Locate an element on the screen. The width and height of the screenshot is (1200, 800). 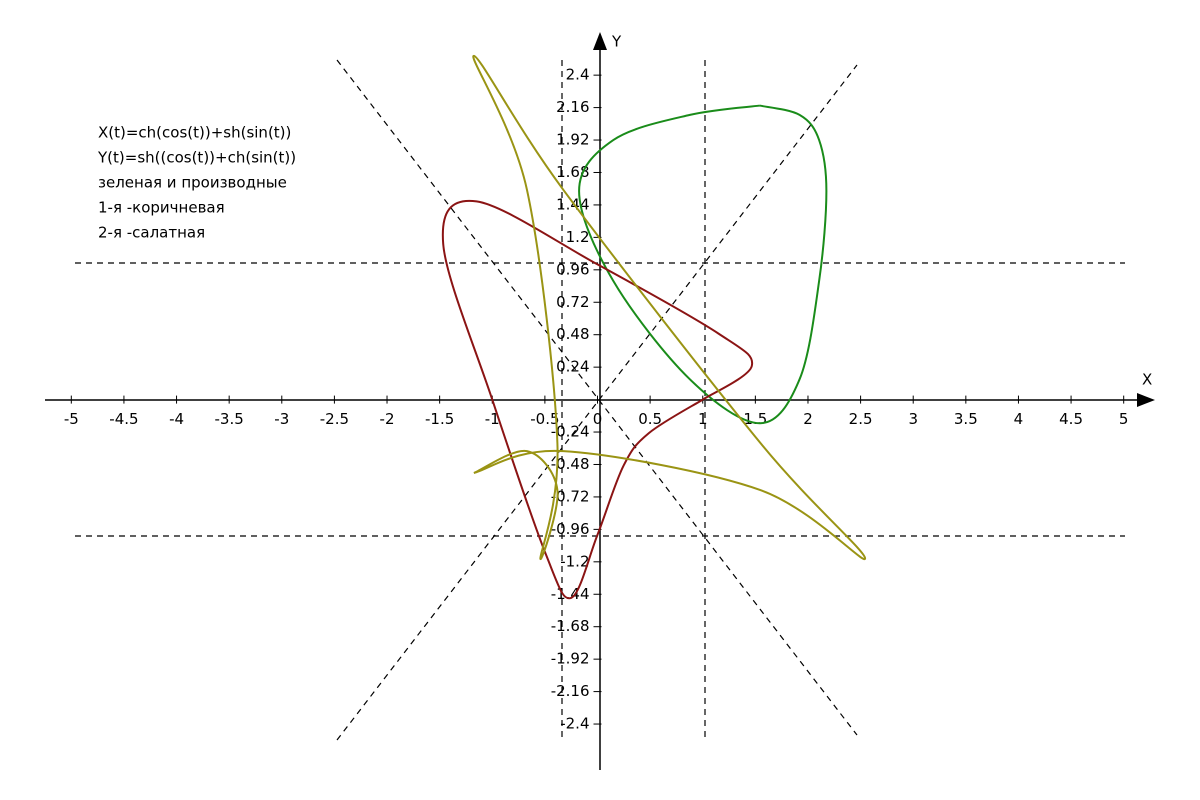
x-tick-label: 4 is located at coordinates (1019, 419).